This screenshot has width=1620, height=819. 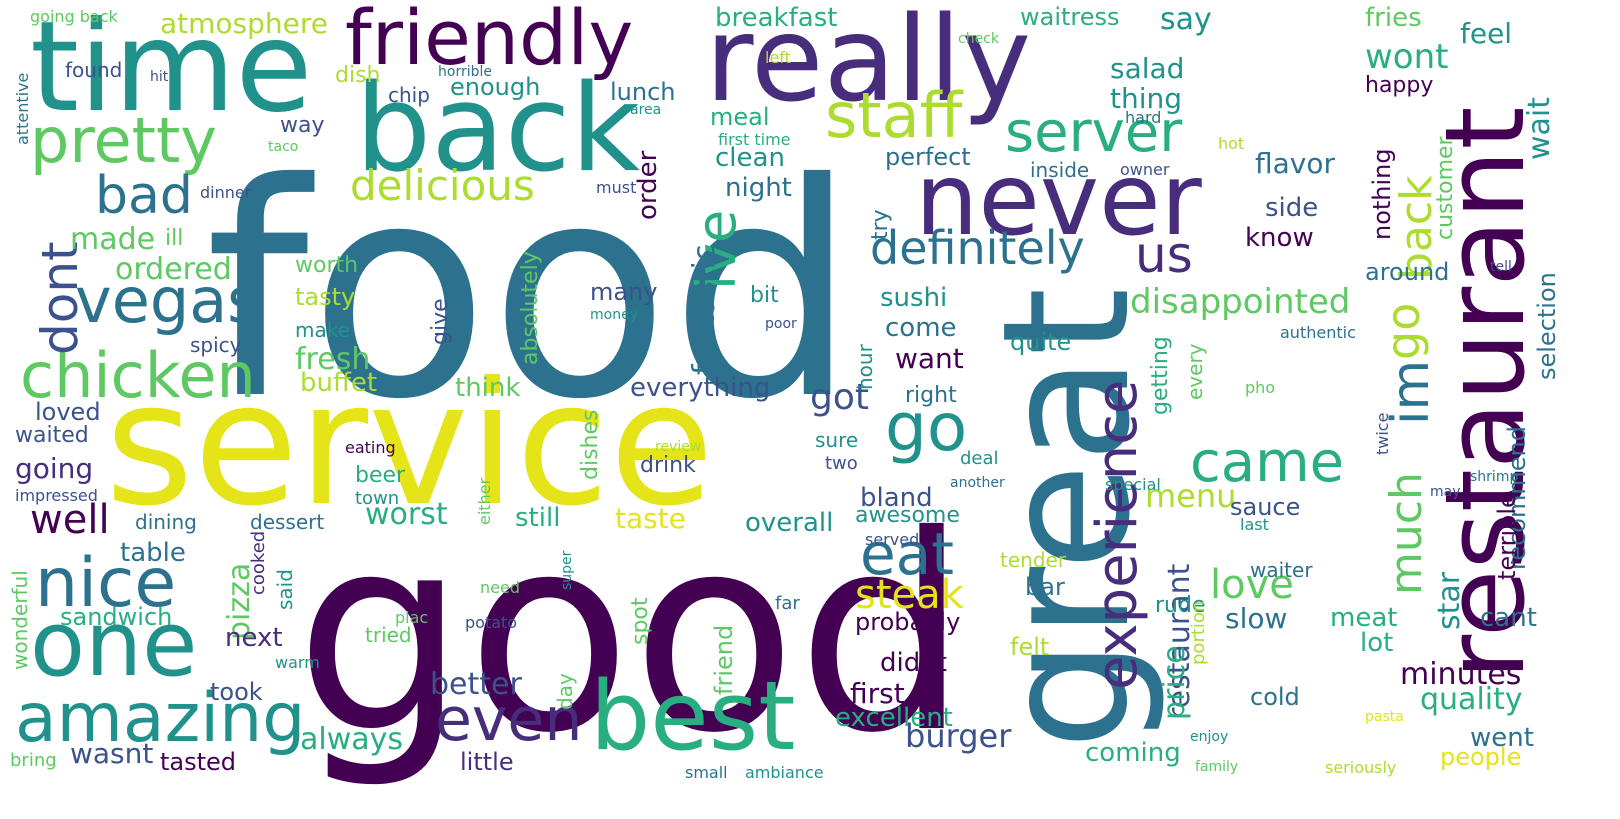 What do you see at coordinates (22, 108) in the screenshot?
I see `word-attentive: attentive` at bounding box center [22, 108].